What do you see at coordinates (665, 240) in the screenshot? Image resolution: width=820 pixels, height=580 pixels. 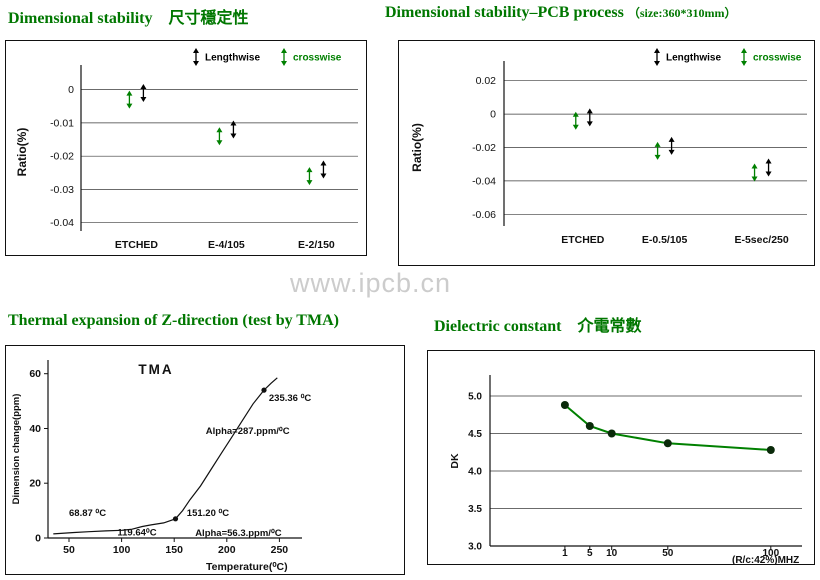 I see `category-label: E-0.5/105` at bounding box center [665, 240].